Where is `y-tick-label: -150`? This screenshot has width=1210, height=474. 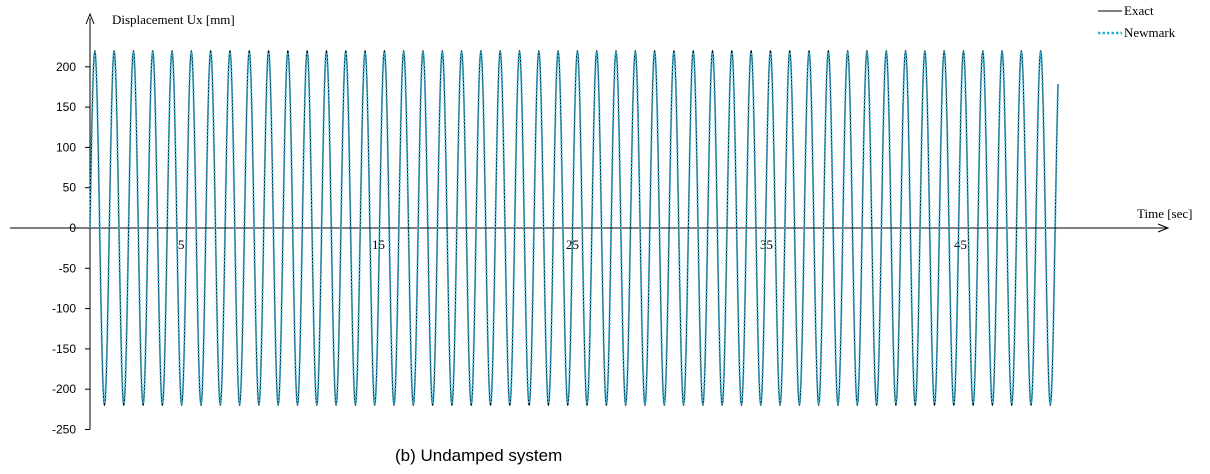
y-tick-label: -150 is located at coordinates (64, 349).